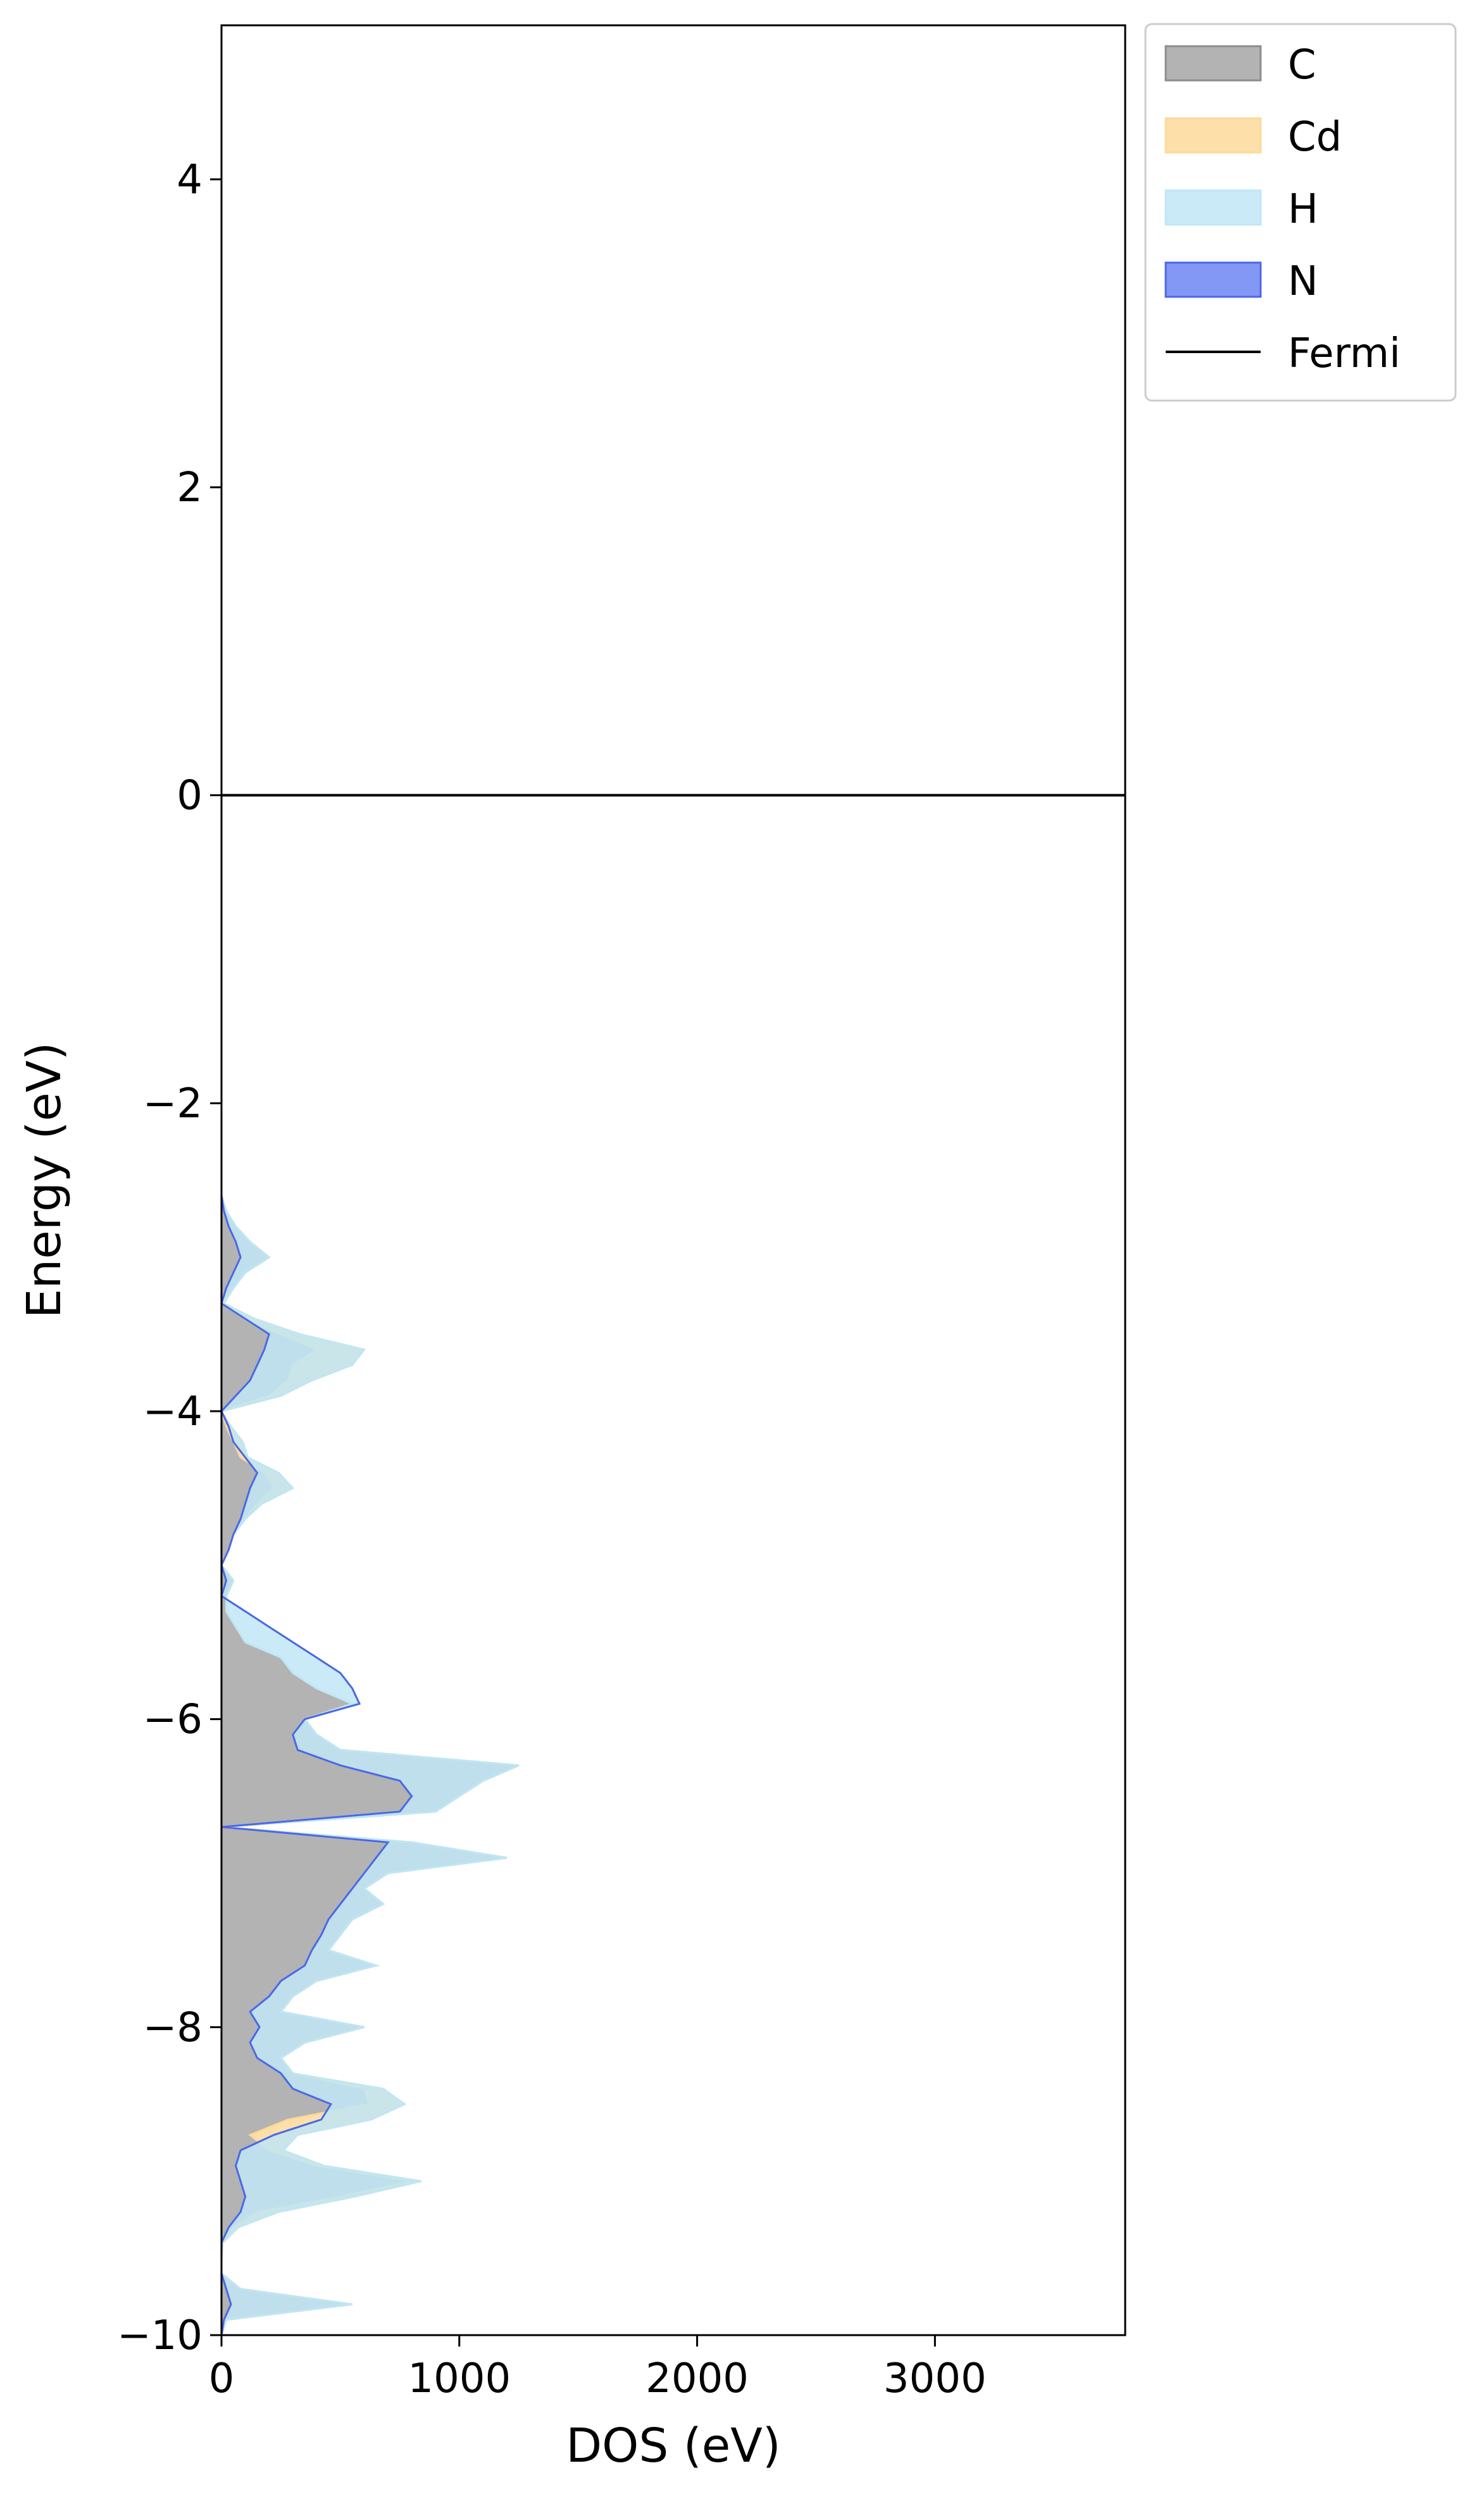 The image size is (1484, 2506). I want to click on legend-label-fermi: Fermi, so click(1344, 354).